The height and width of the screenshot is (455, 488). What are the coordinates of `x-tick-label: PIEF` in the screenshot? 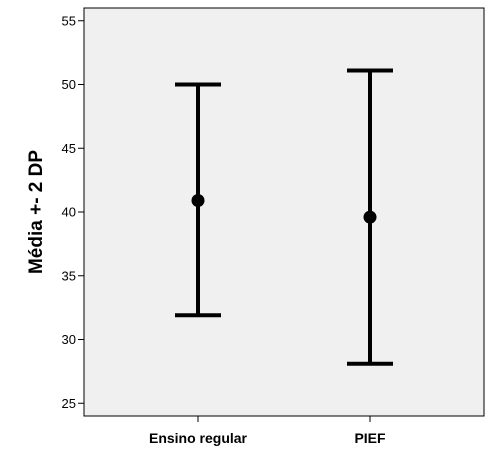 It's located at (370, 438).